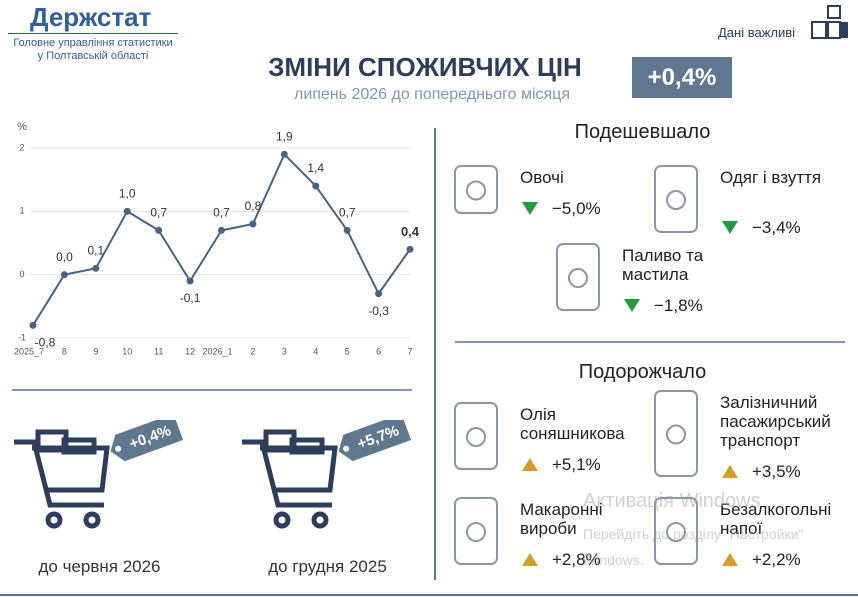 Image resolution: width=858 pixels, height=597 pixels. What do you see at coordinates (93, 56) in the screenshot?
I see `org-line: у Полтавській області` at bounding box center [93, 56].